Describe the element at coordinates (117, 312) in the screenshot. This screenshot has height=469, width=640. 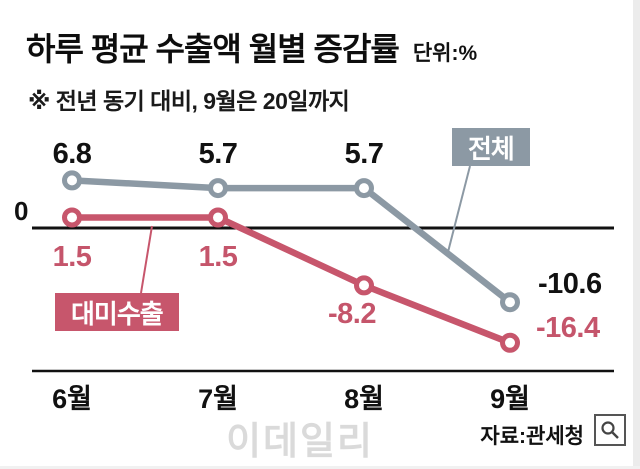
I see `legend-badge-us-export: 대미수출` at that location.